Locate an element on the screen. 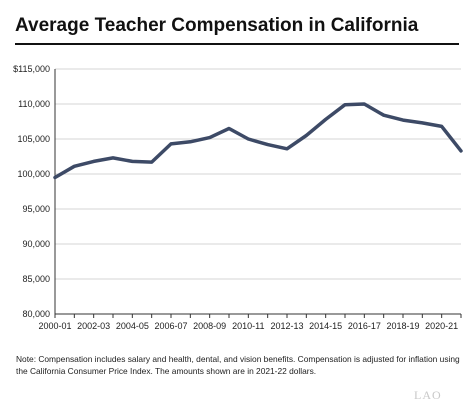 This screenshot has width=474, height=417. x-tick-label: 2002-03 is located at coordinates (93, 326).